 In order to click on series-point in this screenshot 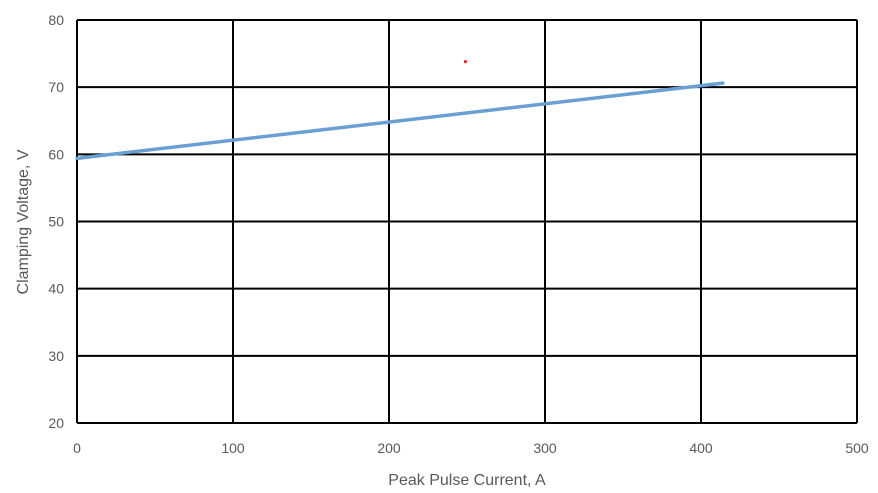, I will do `click(465, 62)`.